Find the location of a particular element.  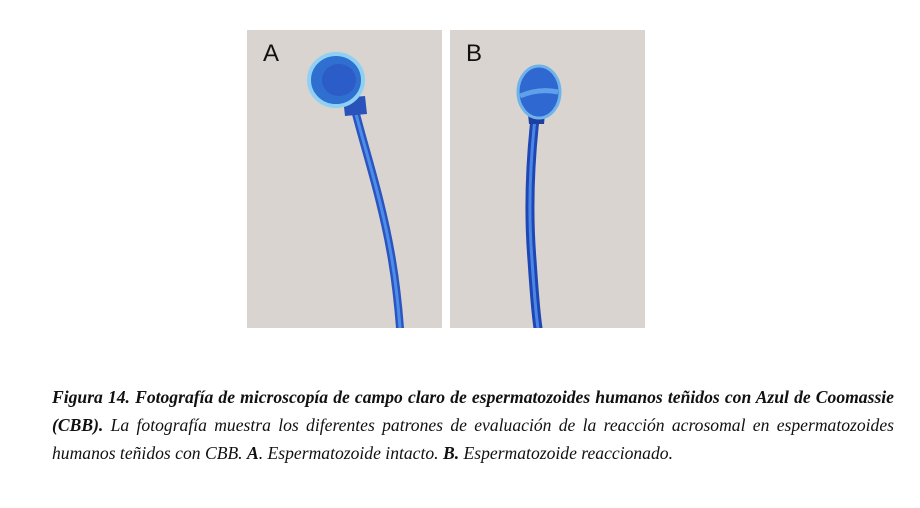

caption-text-a: . Espermatozoide intacto. is located at coordinates (351, 453).